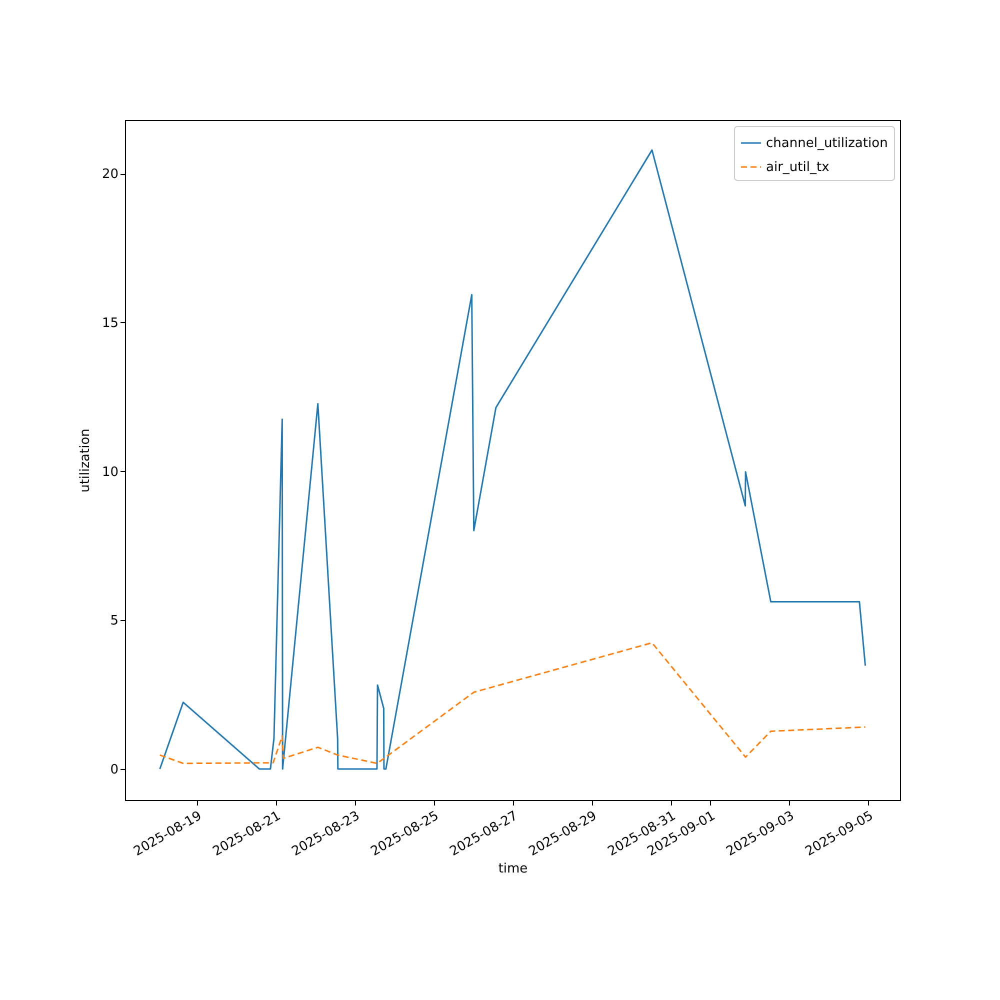 The width and height of the screenshot is (1000, 1000). What do you see at coordinates (110, 174) in the screenshot?
I see `y-tick-label: 20` at bounding box center [110, 174].